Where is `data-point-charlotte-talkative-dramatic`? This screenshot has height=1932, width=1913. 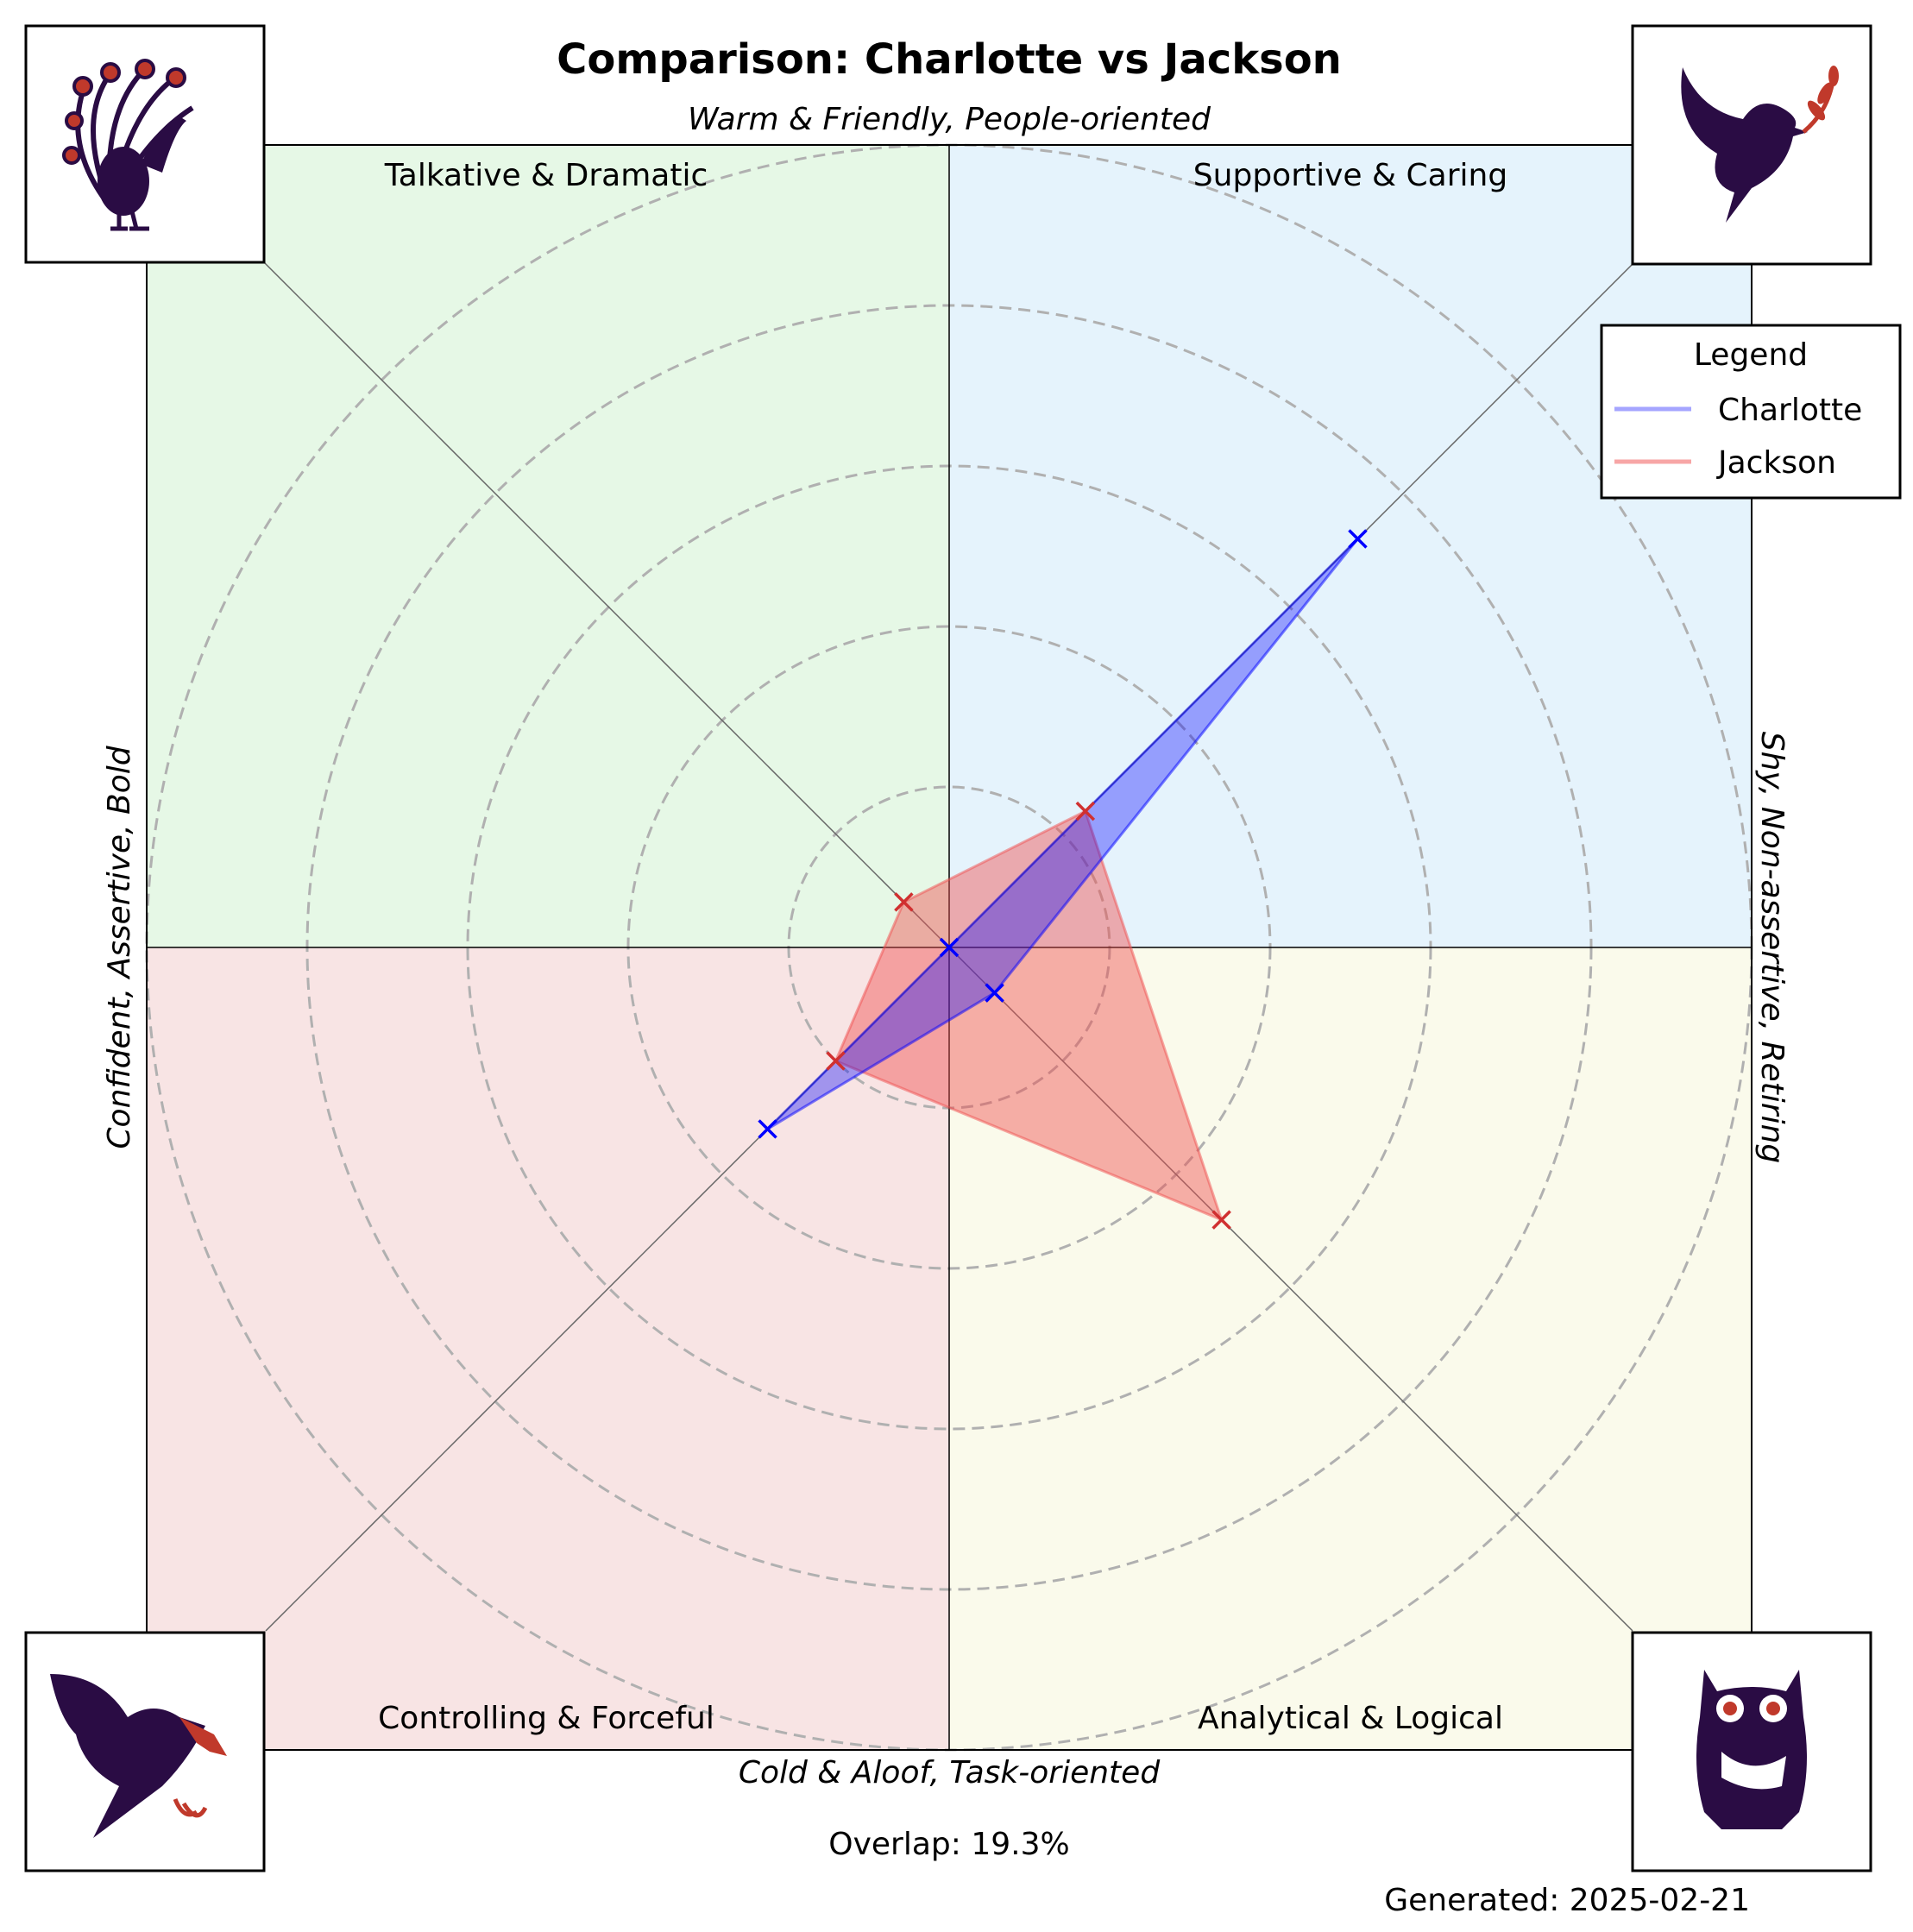 data-point-charlotte-talkative-dramatic is located at coordinates (949, 947).